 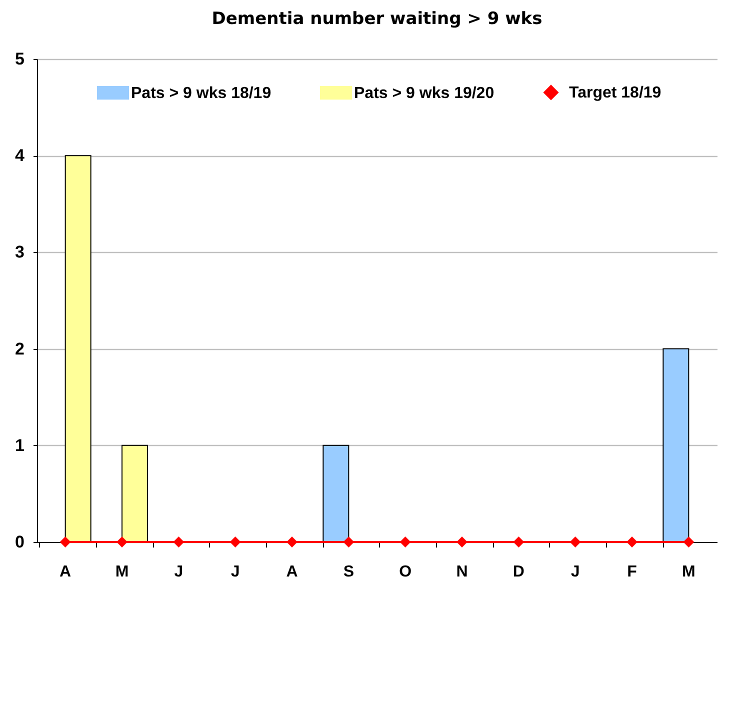 What do you see at coordinates (19, 445) in the screenshot?
I see `y-tick-label: 1` at bounding box center [19, 445].